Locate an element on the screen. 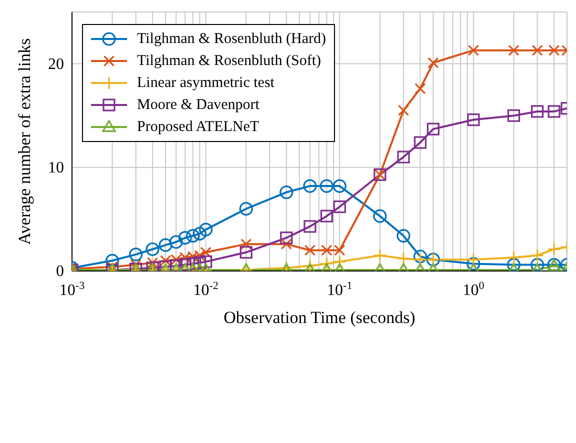 The height and width of the screenshot is (443, 576). x-tick-label: 10$^{0}$ is located at coordinates (473, 289).